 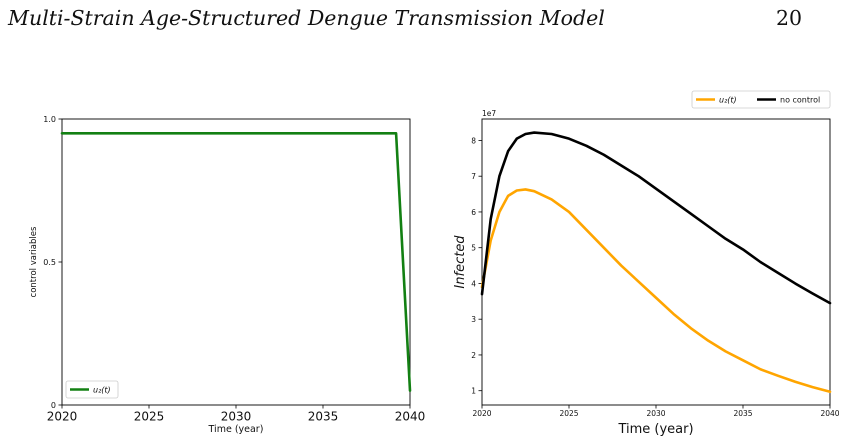 What do you see at coordinates (473, 140) in the screenshot?
I see `y-tick-label: 8` at bounding box center [473, 140].